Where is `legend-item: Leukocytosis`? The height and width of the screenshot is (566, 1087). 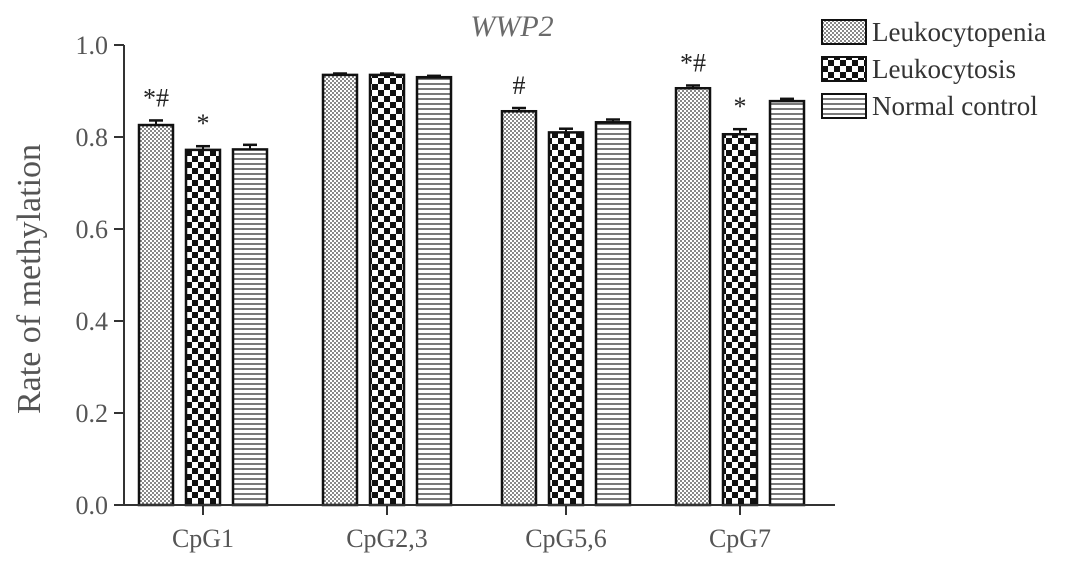
legend-item: Leukocytosis is located at coordinates (918, 69).